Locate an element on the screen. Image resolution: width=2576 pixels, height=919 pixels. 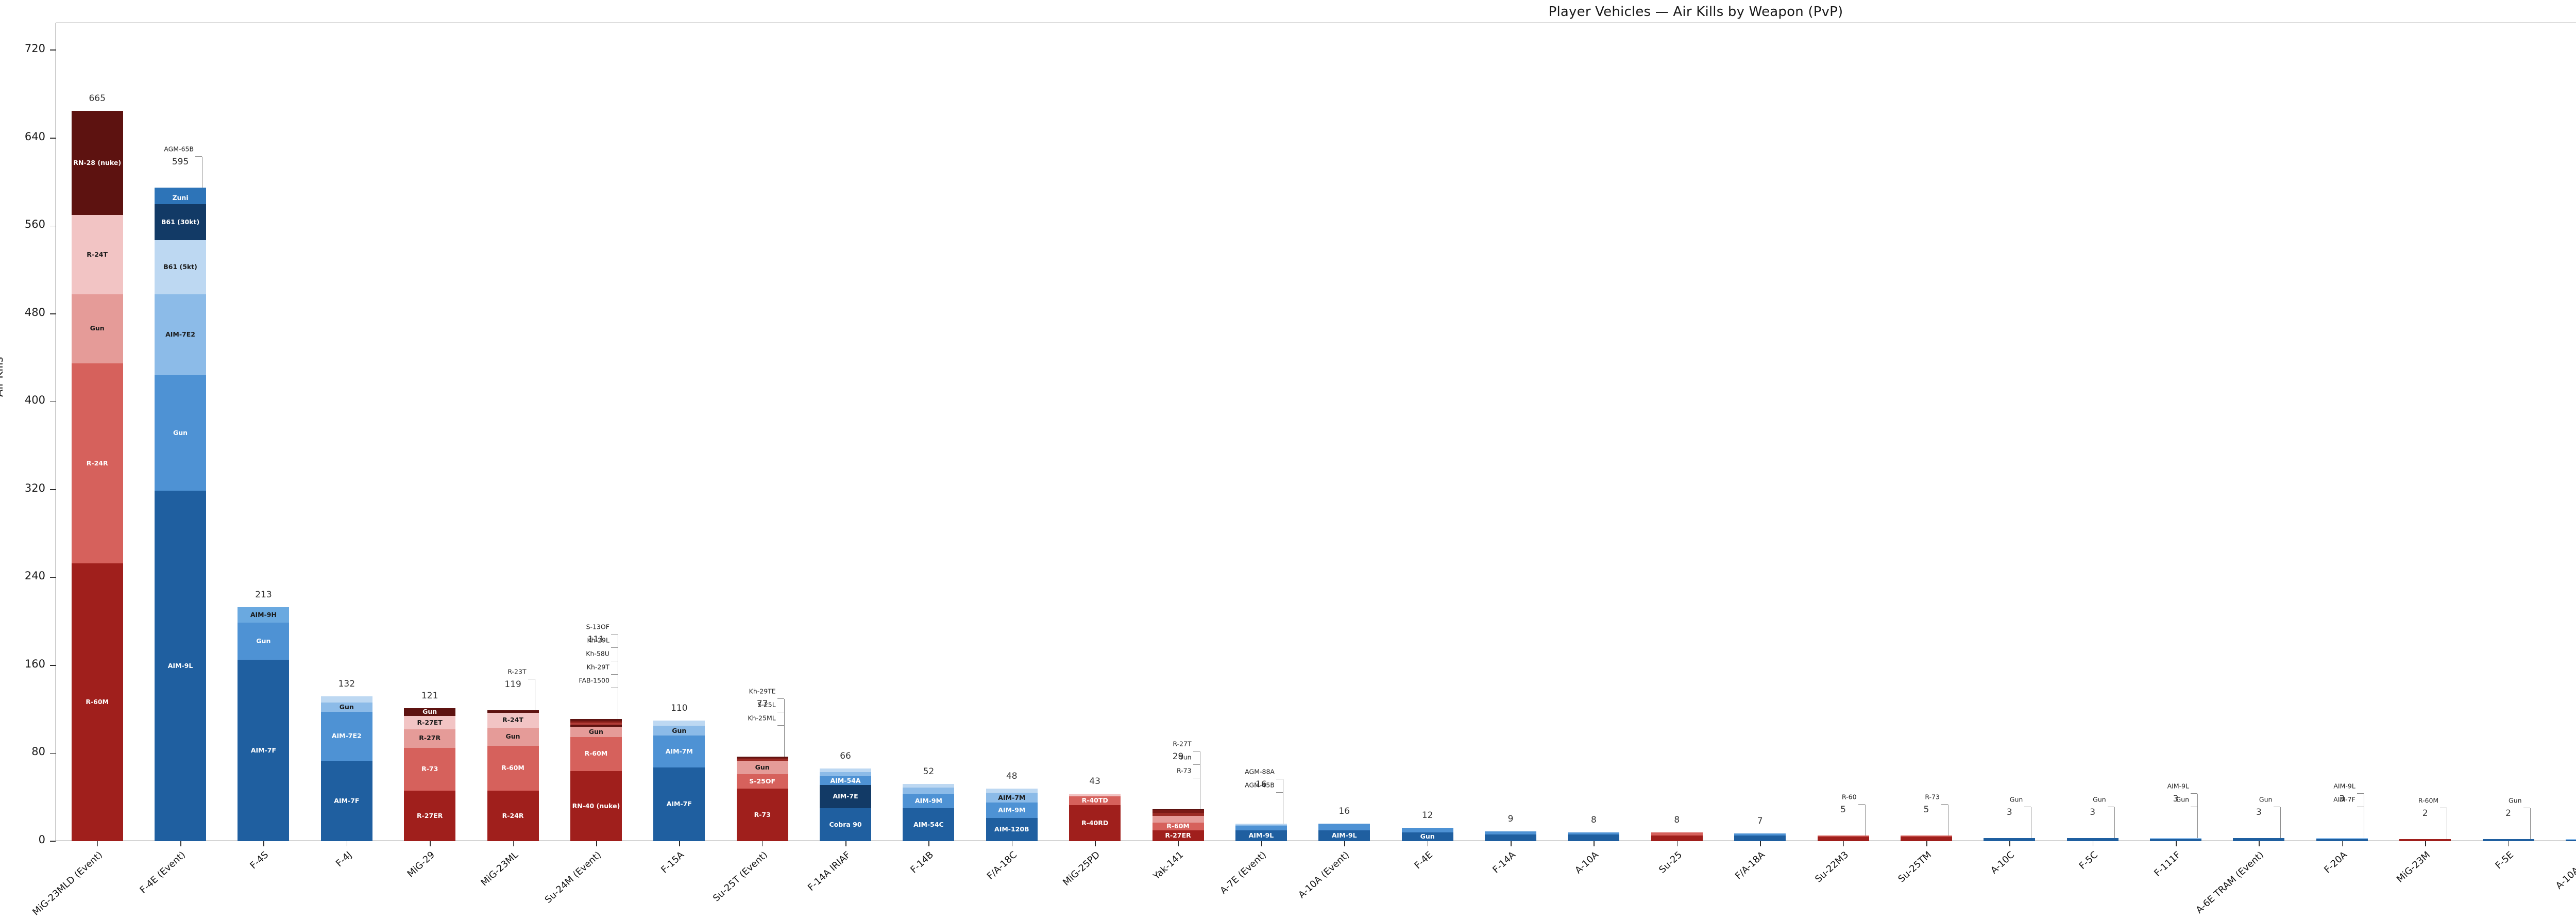
bar-segment: R-27ER is located at coordinates (1178, 835).